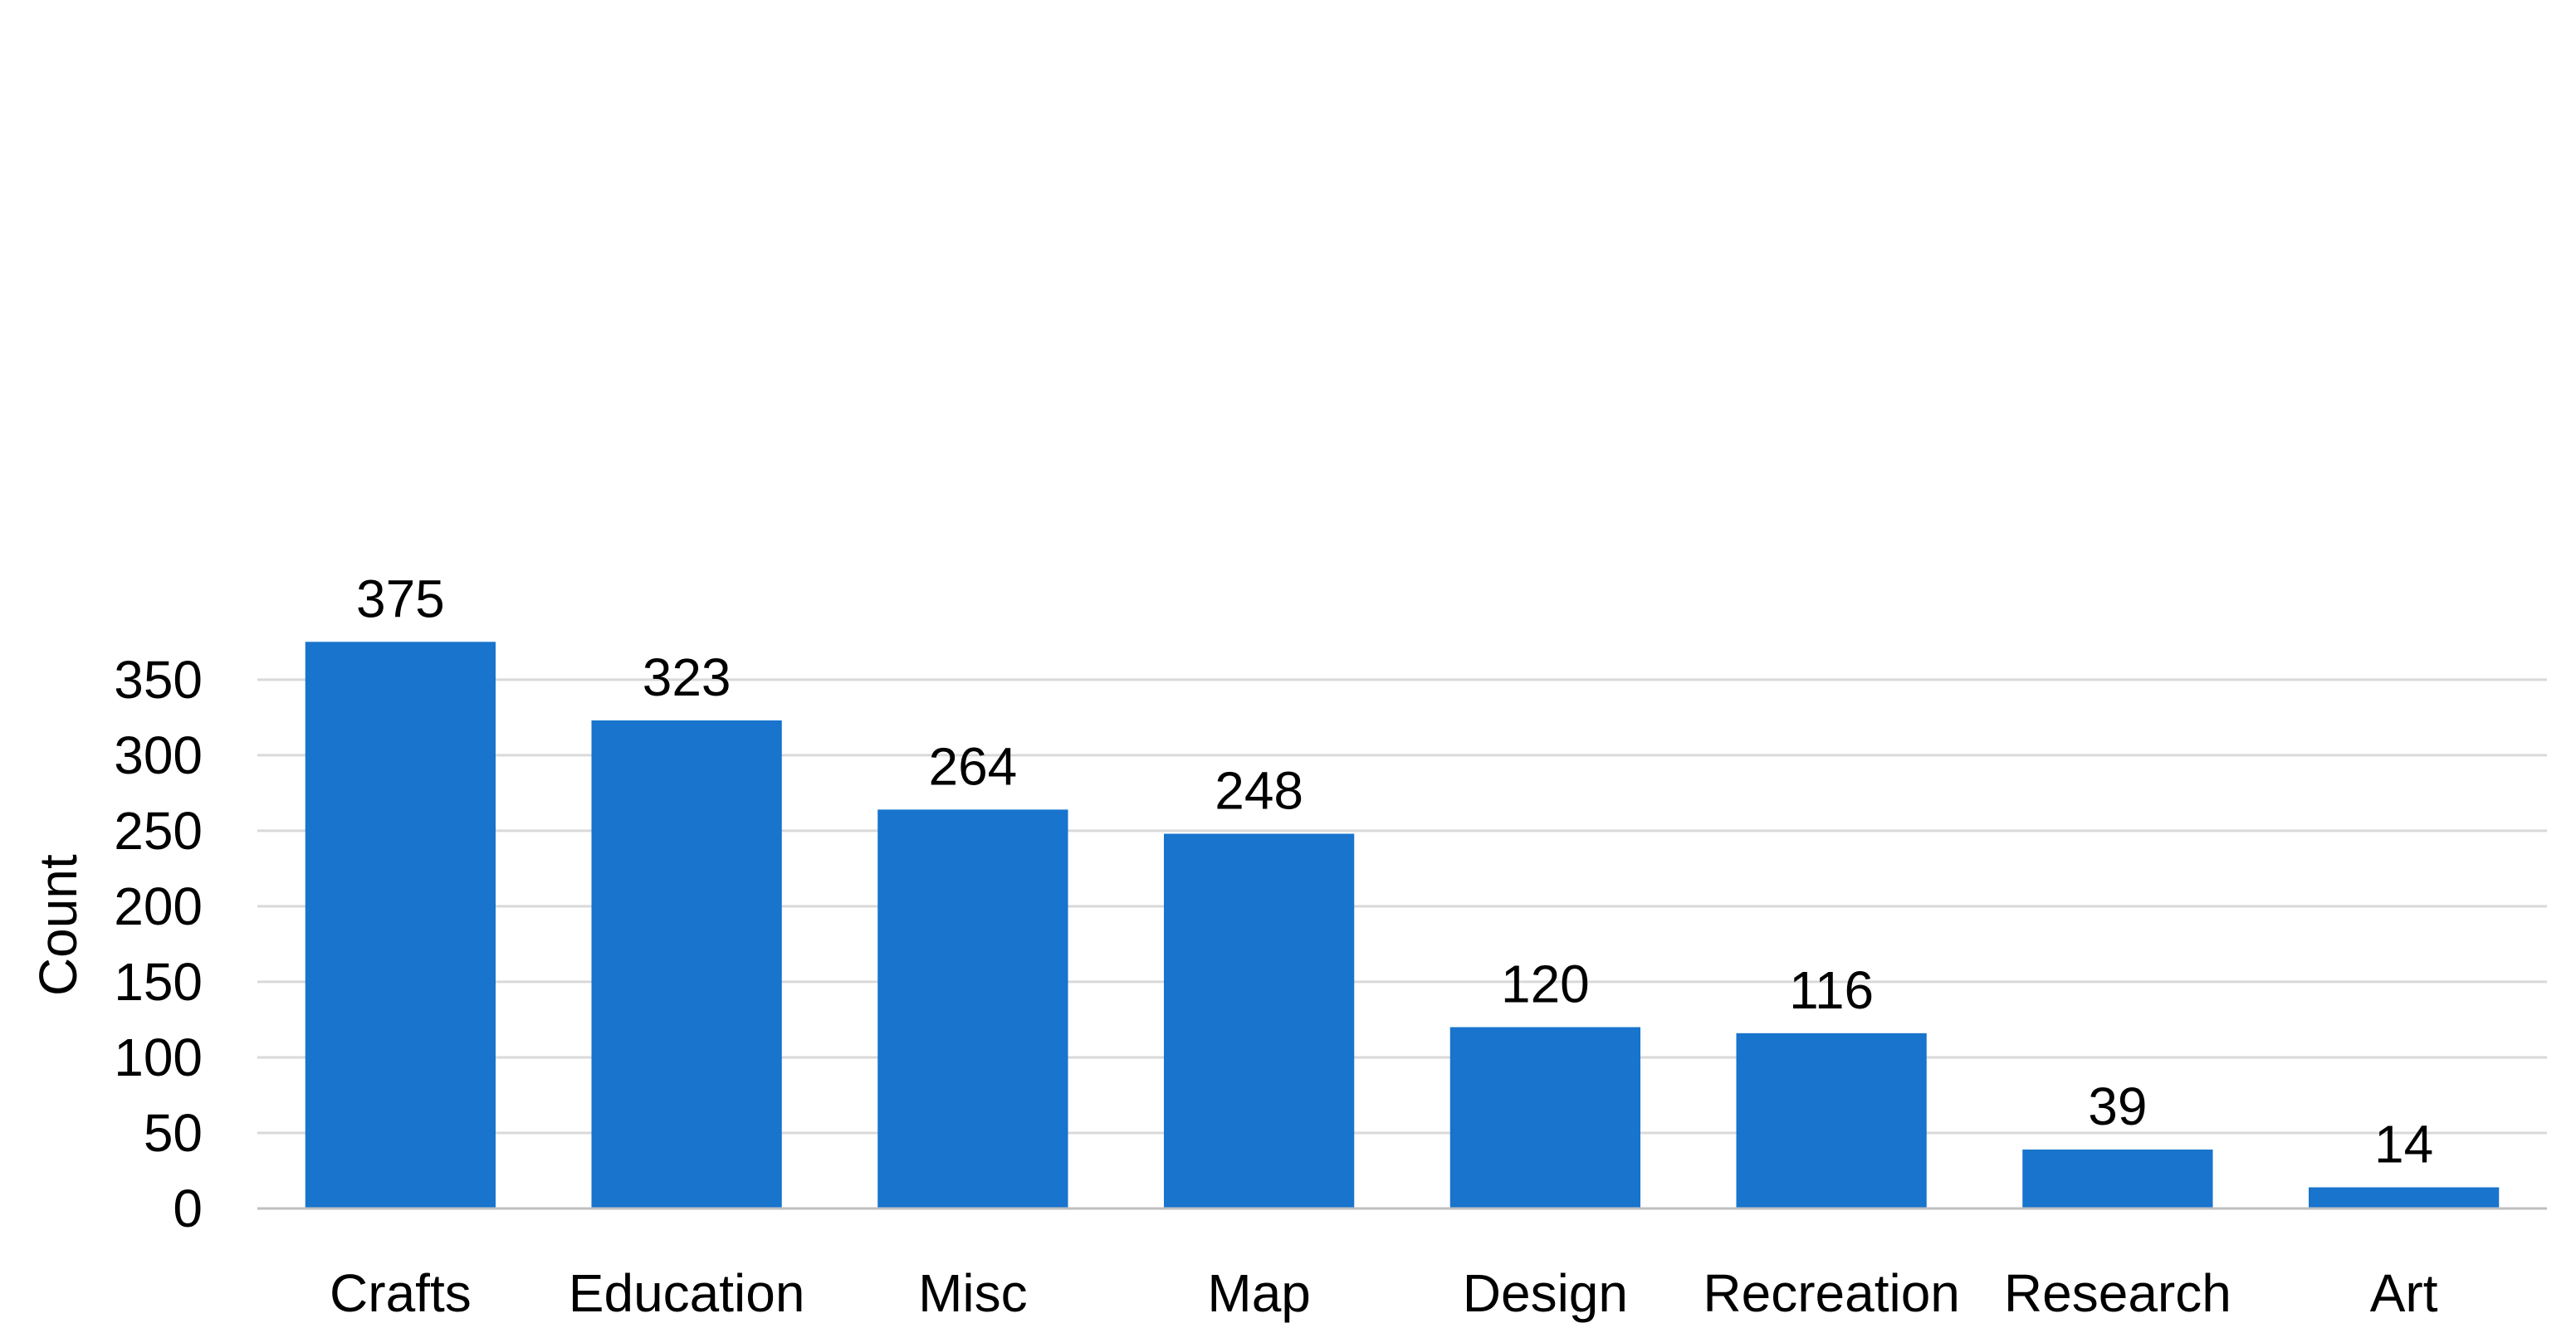 The width and height of the screenshot is (2576, 1328). What do you see at coordinates (2117, 1293) in the screenshot?
I see `x-tick-label-research: Research` at bounding box center [2117, 1293].